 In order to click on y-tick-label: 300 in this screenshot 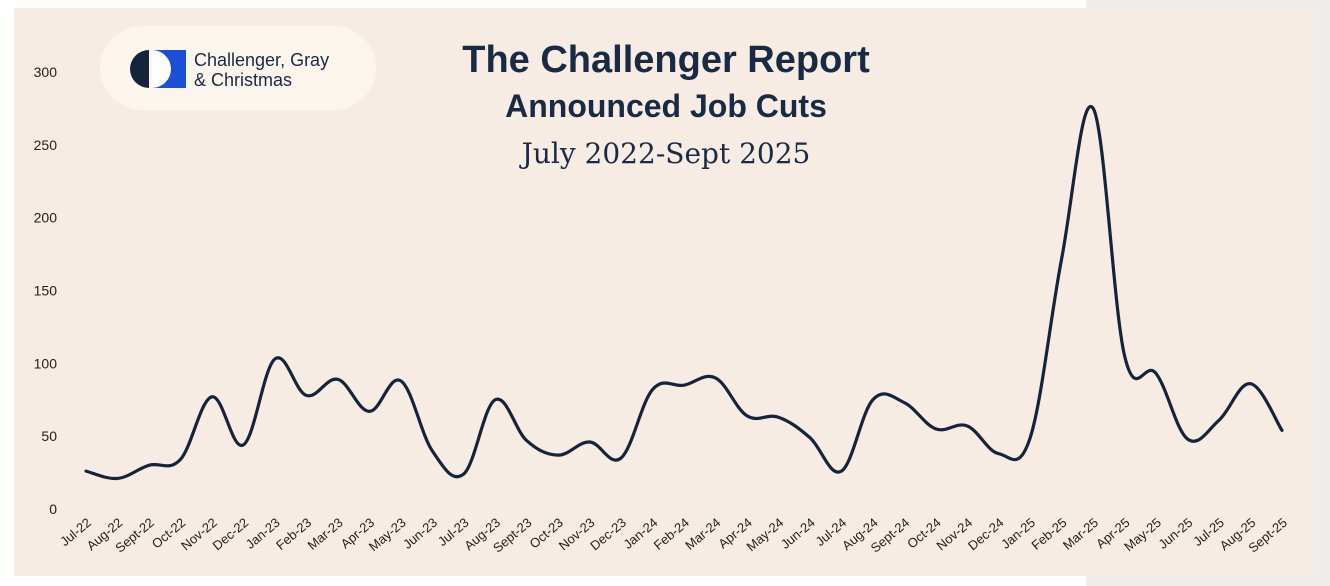, I will do `click(46, 72)`.